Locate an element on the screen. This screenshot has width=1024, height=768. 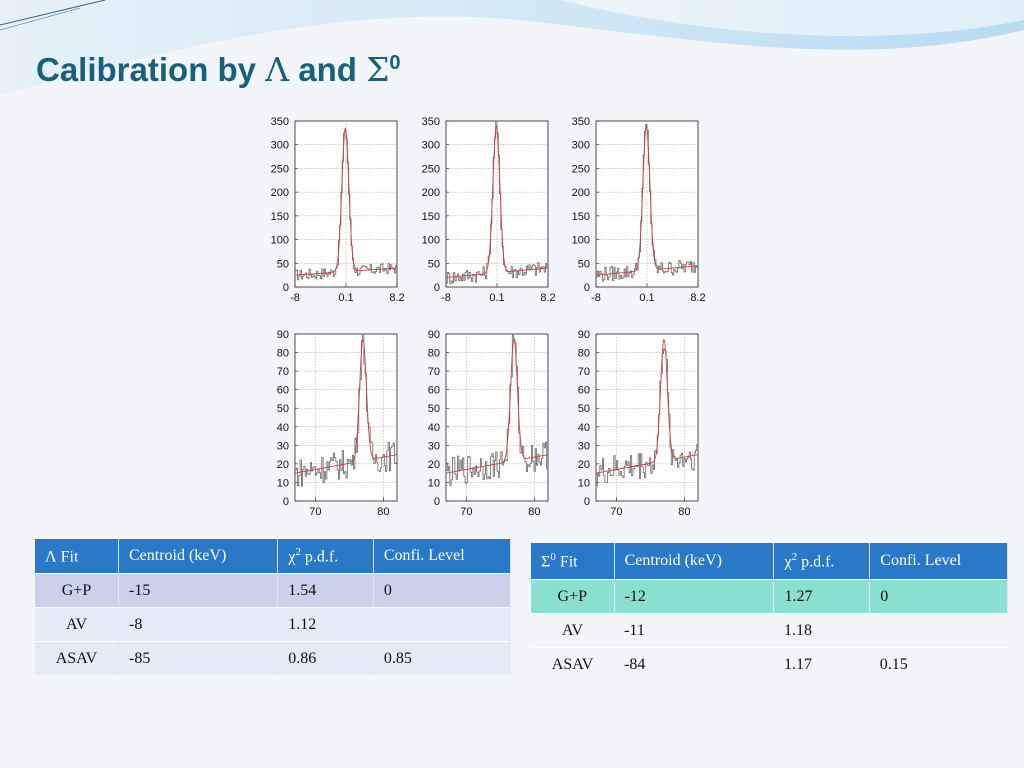
histogram-plot-bottom-3: 0 10 20 30 40 50 60 70 80 90 70 80 is located at coordinates (638, 423).